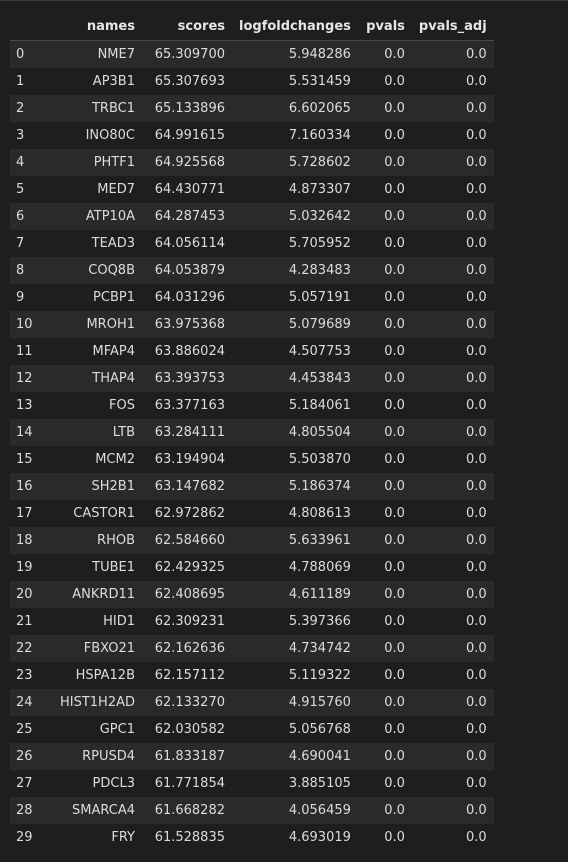 This screenshot has height=862, width=568. What do you see at coordinates (189, 162) in the screenshot?
I see `cell-scores: 64.925568` at bounding box center [189, 162].